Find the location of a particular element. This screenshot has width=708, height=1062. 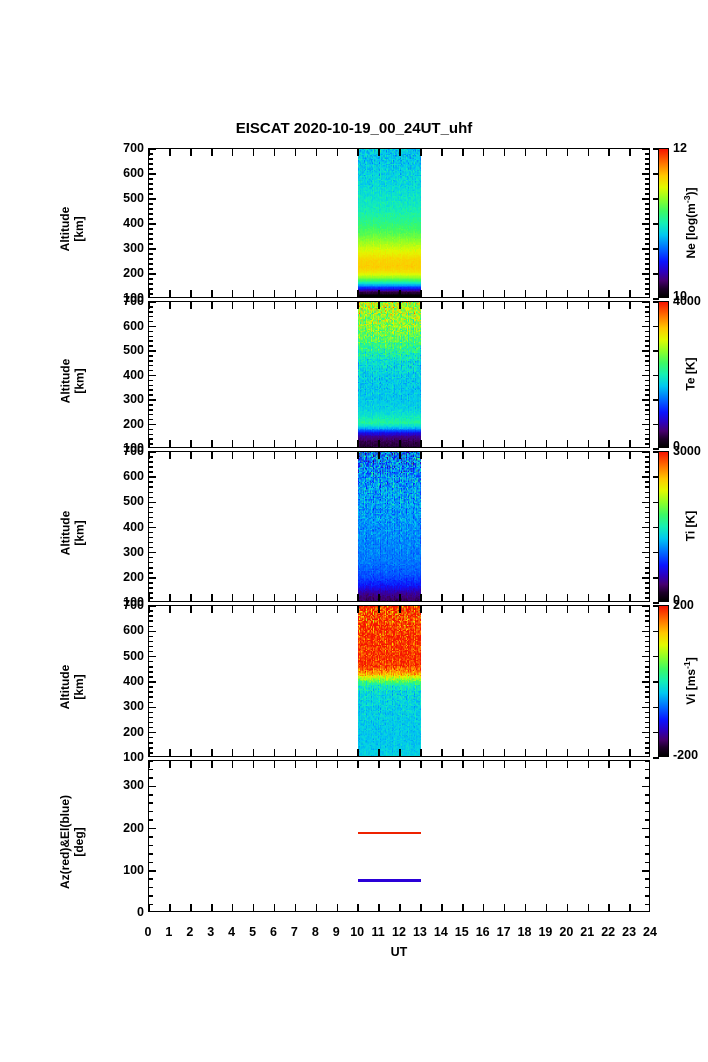

colorbar-title-te: Te [K] is located at coordinates (690, 373).